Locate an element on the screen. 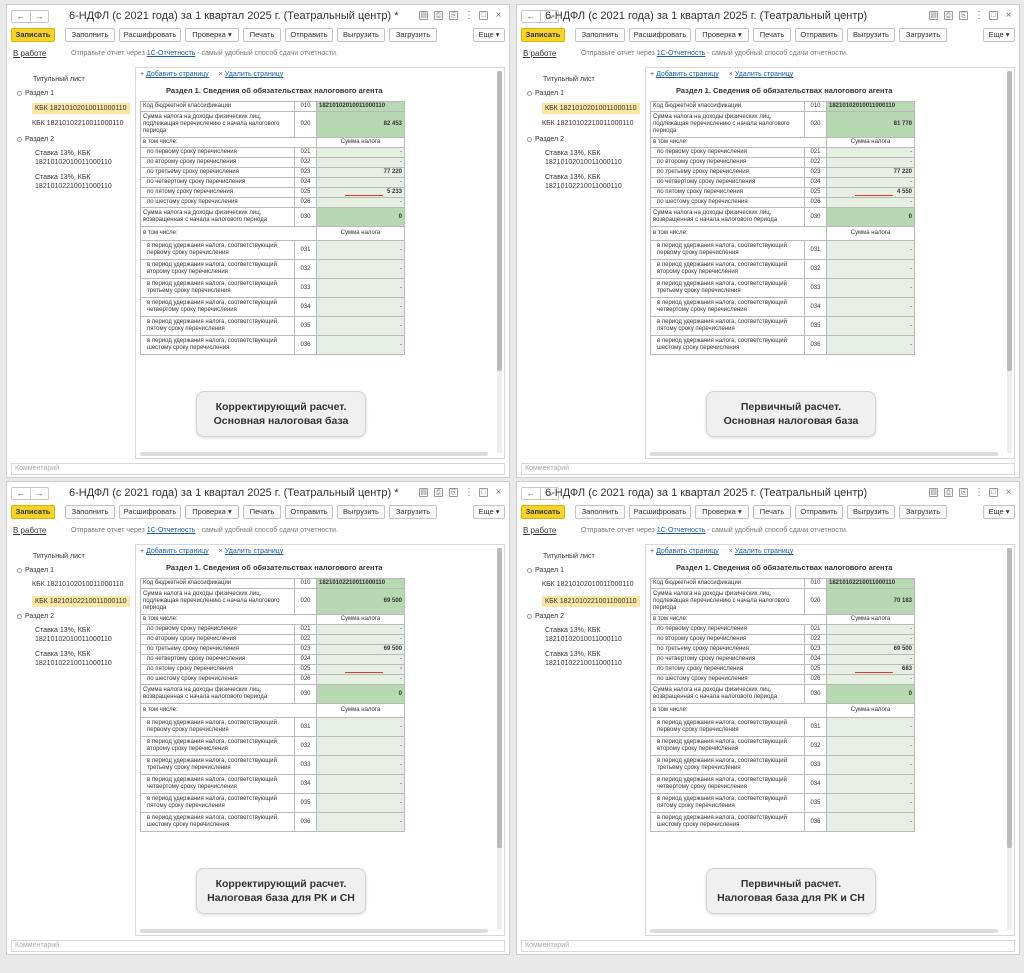 This screenshot has width=1024, height=973. attach-icon: ⎘ is located at coordinates (963, 492).